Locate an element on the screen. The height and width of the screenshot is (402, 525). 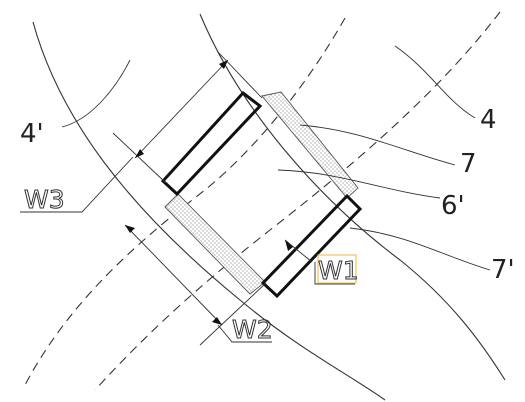
arrowhead-w3-bottom is located at coordinates (139, 153).